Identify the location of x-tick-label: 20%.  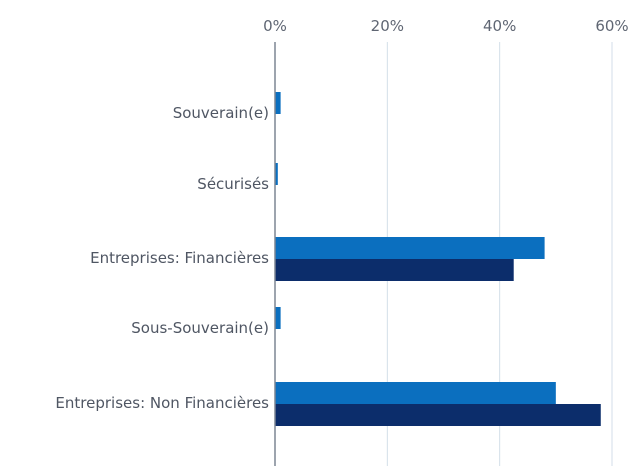
(387, 26).